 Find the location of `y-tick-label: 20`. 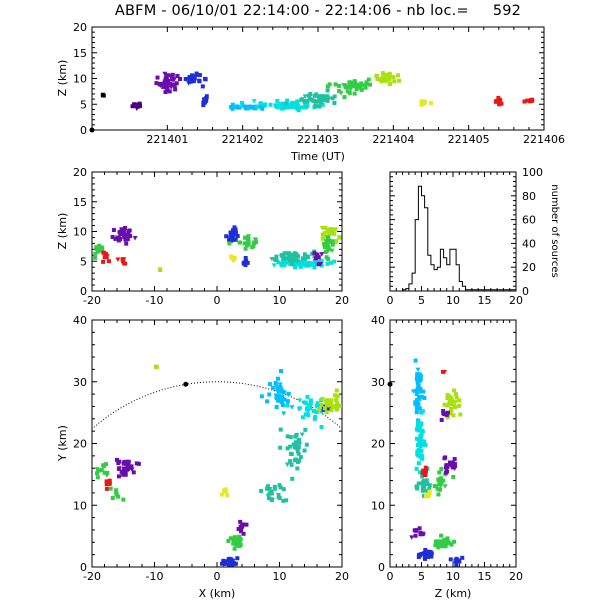

y-tick-label: 20 is located at coordinates (529, 267).